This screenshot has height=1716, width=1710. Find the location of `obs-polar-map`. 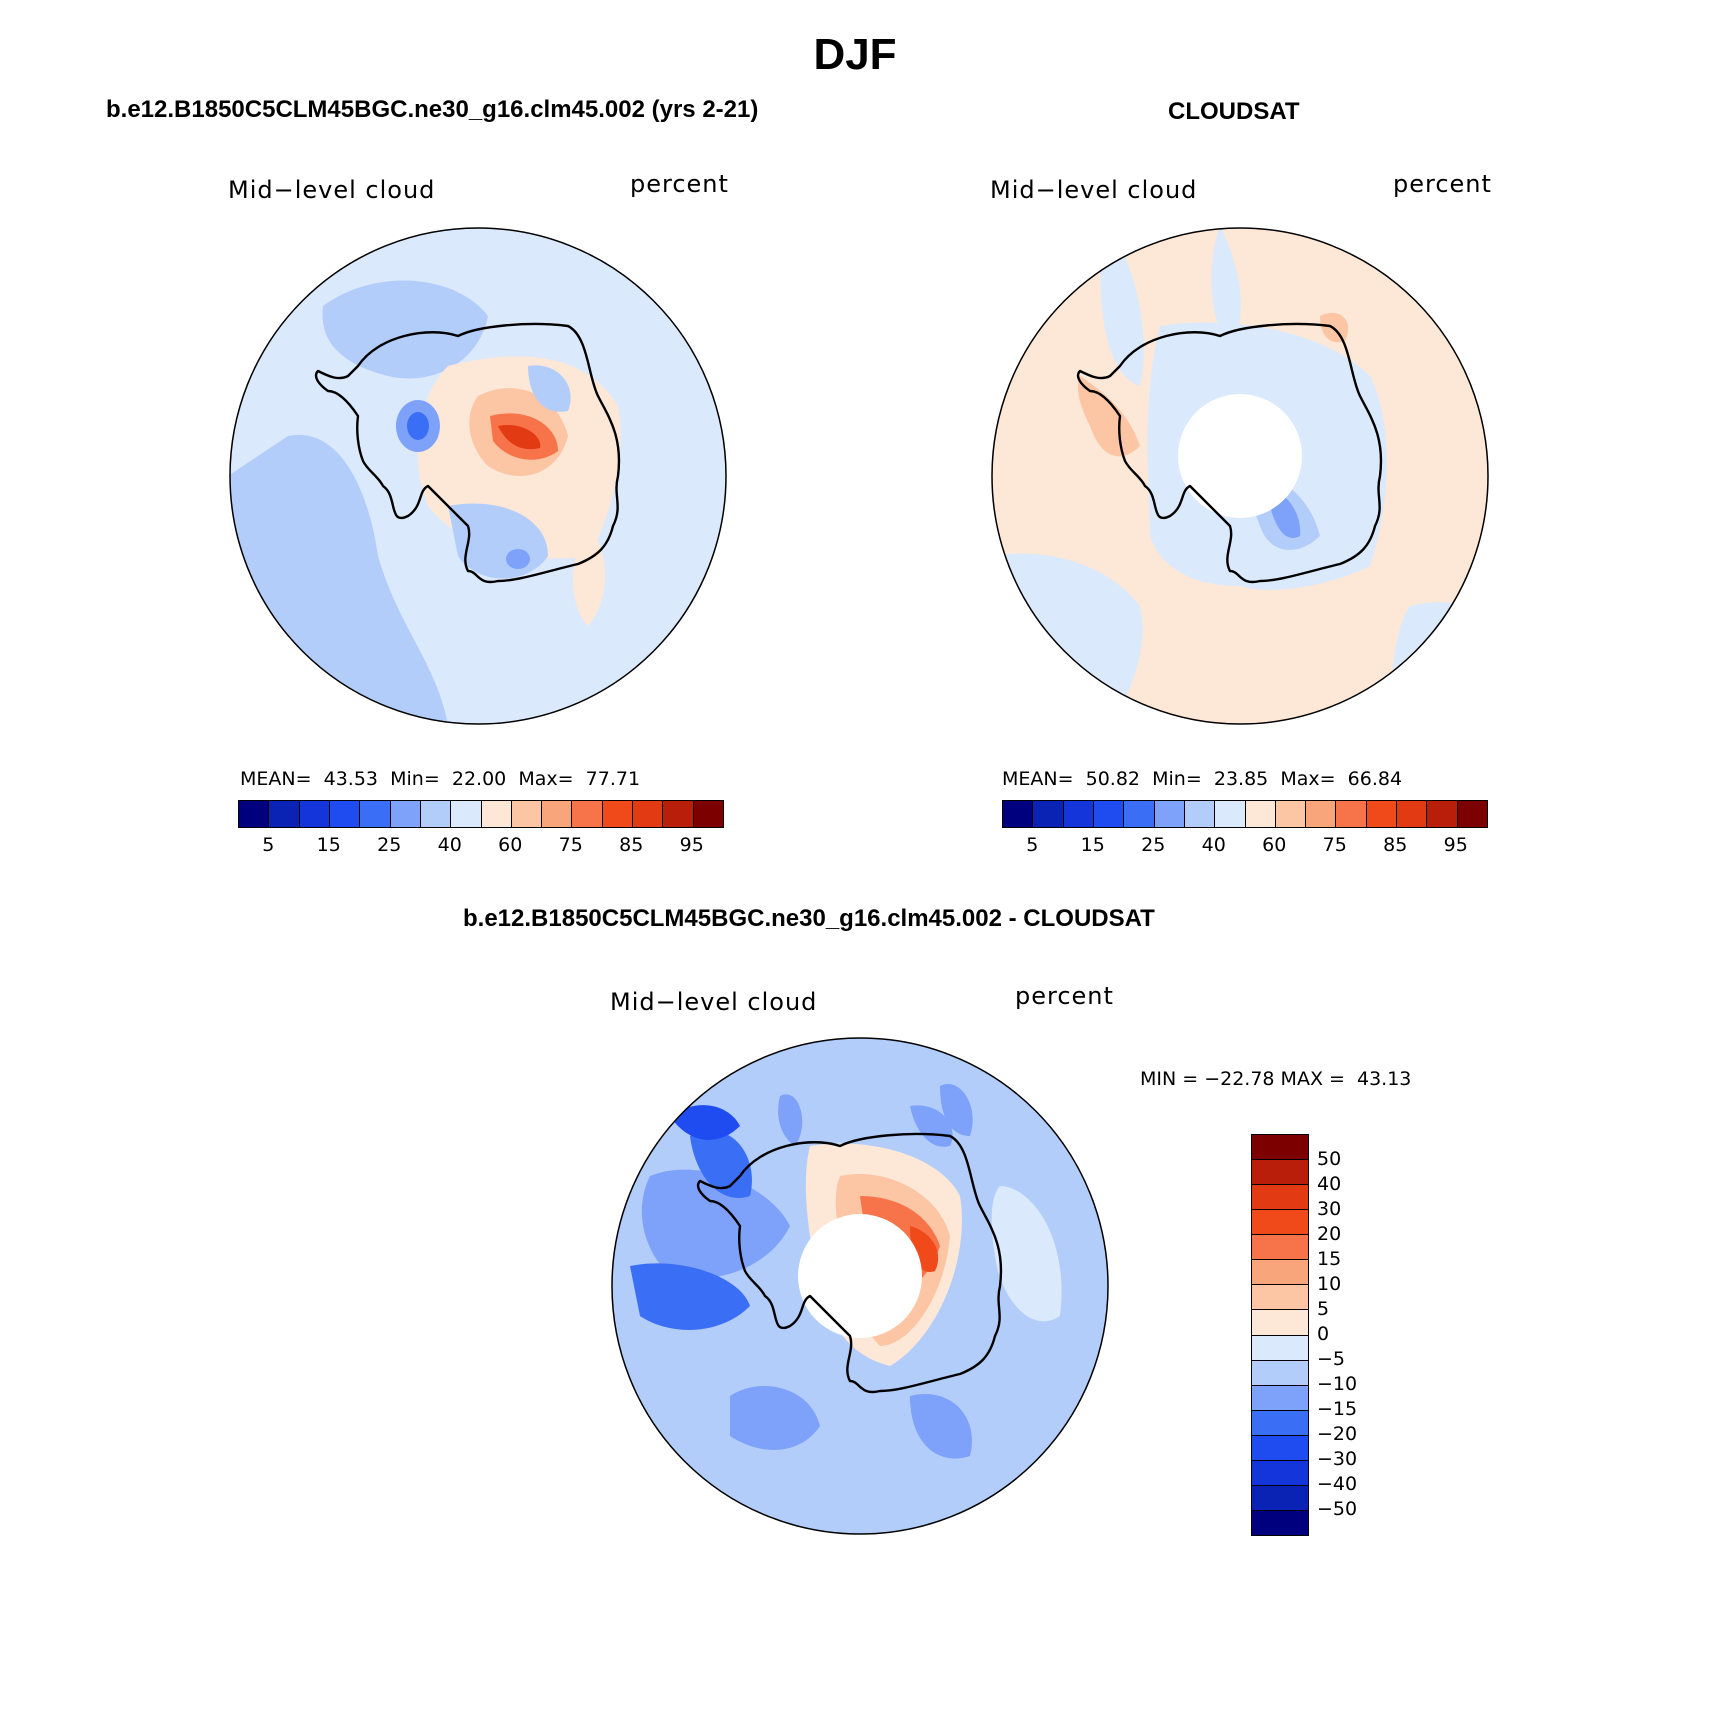

obs-polar-map is located at coordinates (1240, 476).